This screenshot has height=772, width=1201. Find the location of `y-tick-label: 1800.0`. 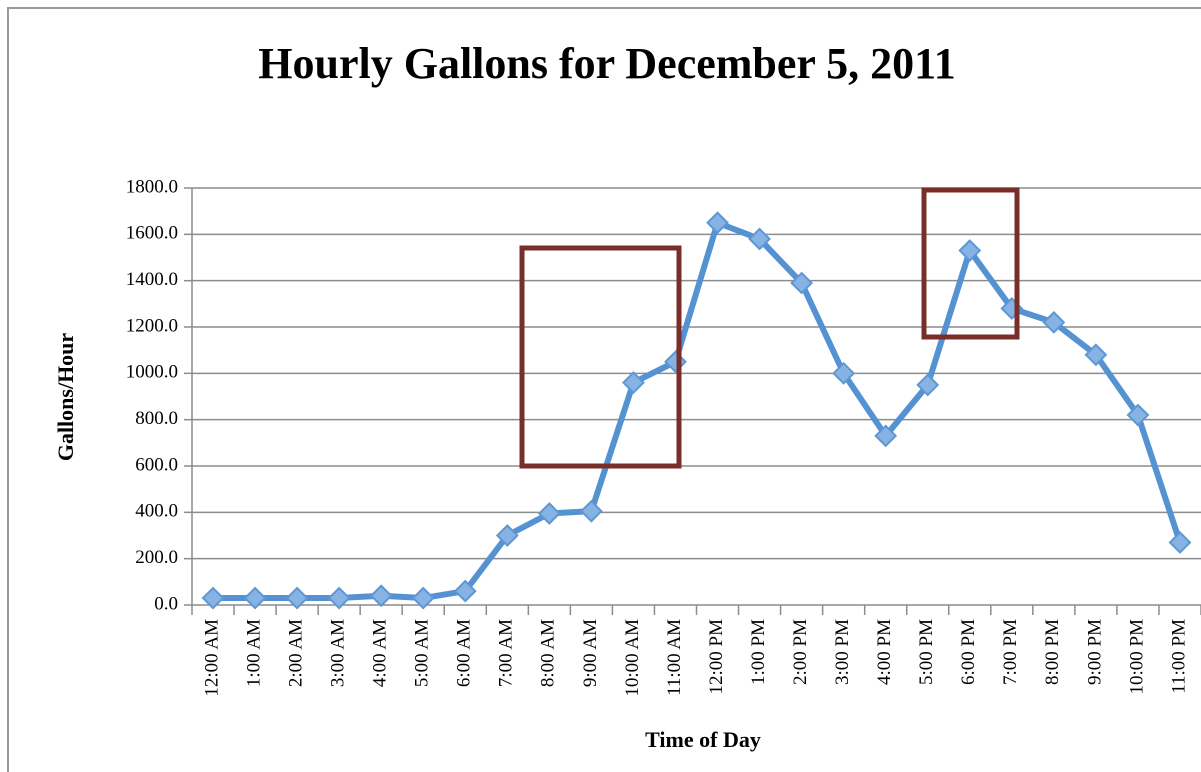

y-tick-label: 1800.0 is located at coordinates (152, 186).